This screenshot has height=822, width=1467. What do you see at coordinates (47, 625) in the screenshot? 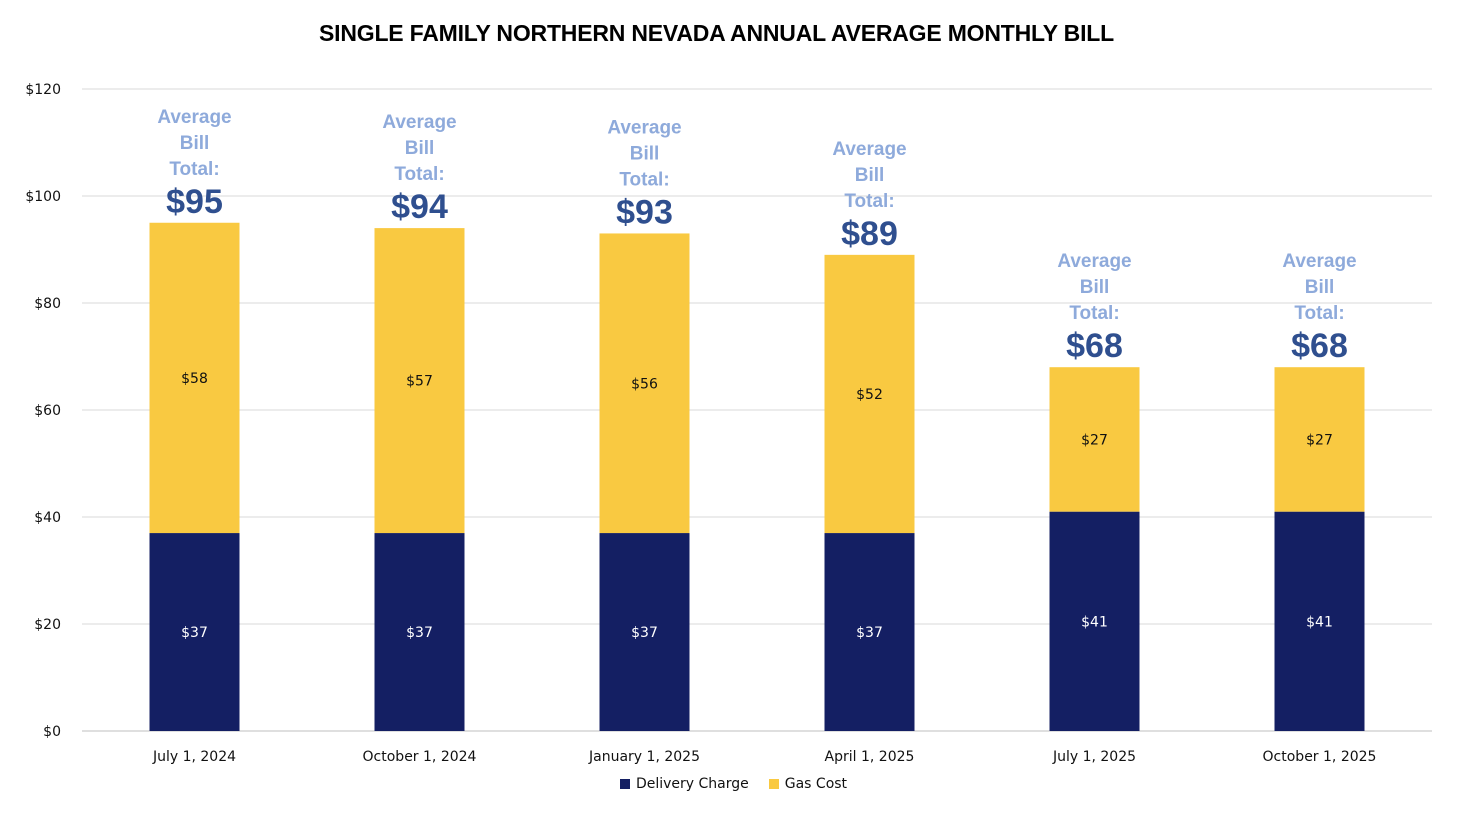
I see `y-tick-label: $20` at bounding box center [47, 625].